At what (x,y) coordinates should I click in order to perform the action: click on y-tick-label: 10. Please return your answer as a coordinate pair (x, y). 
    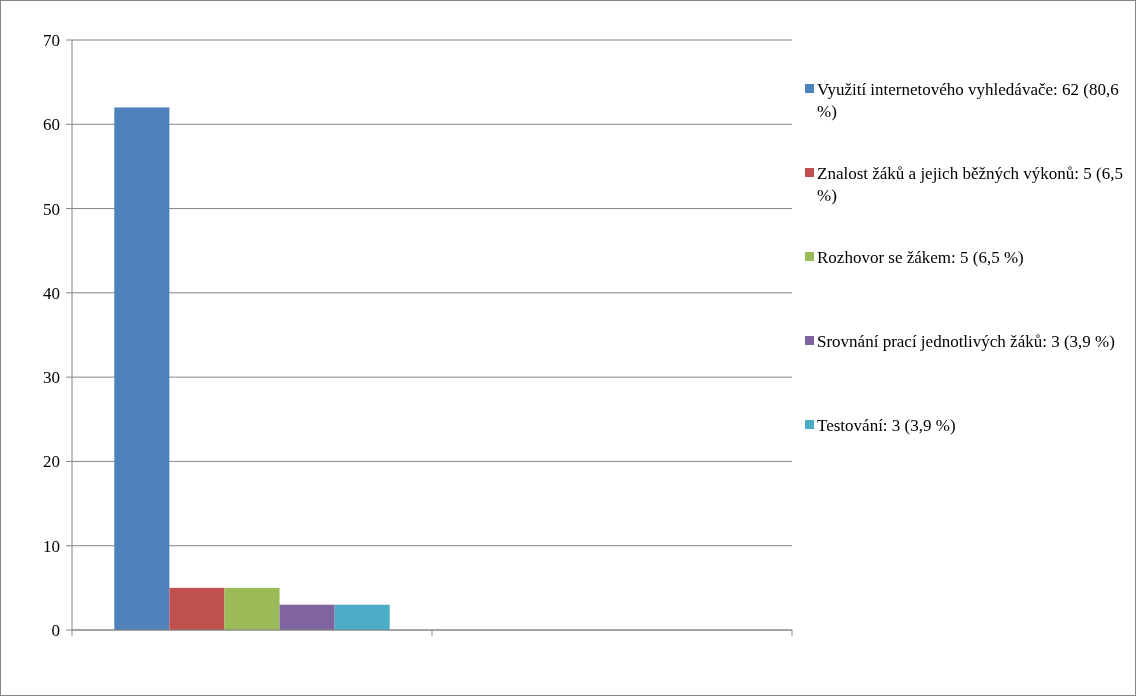
    Looking at the image, I should click on (51, 546).